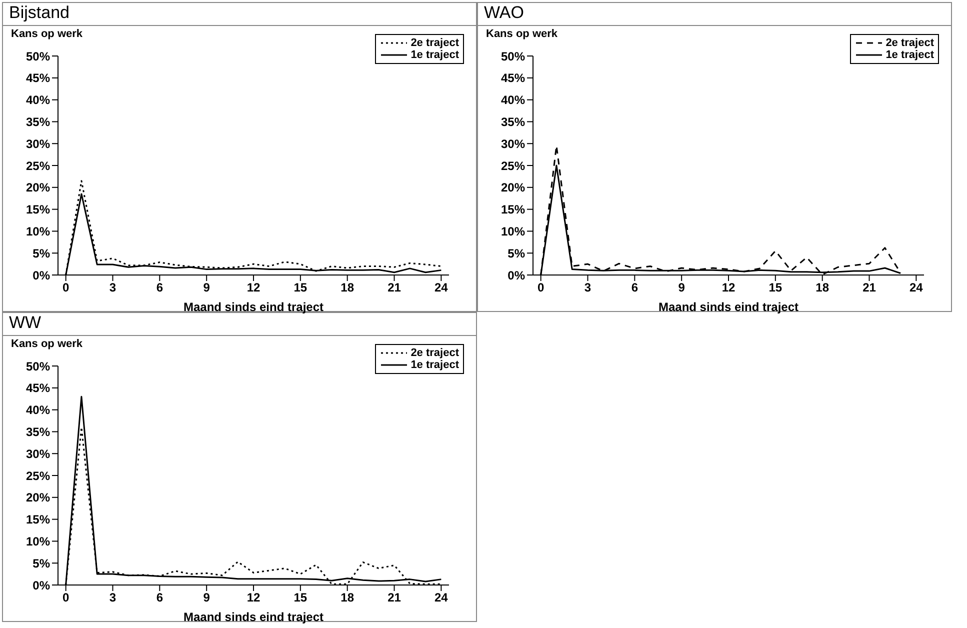 The image size is (967, 628). What do you see at coordinates (714, 14) in the screenshot?
I see `chart-title: WAO` at bounding box center [714, 14].